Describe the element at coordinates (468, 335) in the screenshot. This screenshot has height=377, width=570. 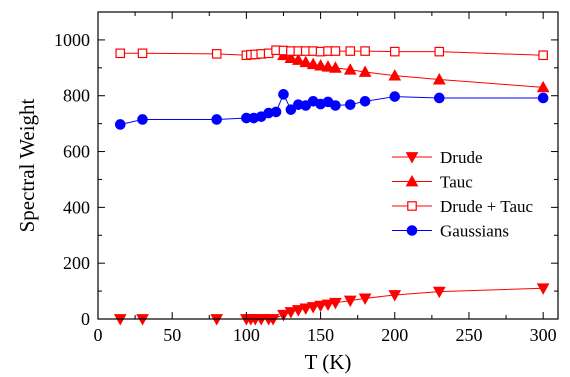
I see `x-tick-label: 250` at that location.